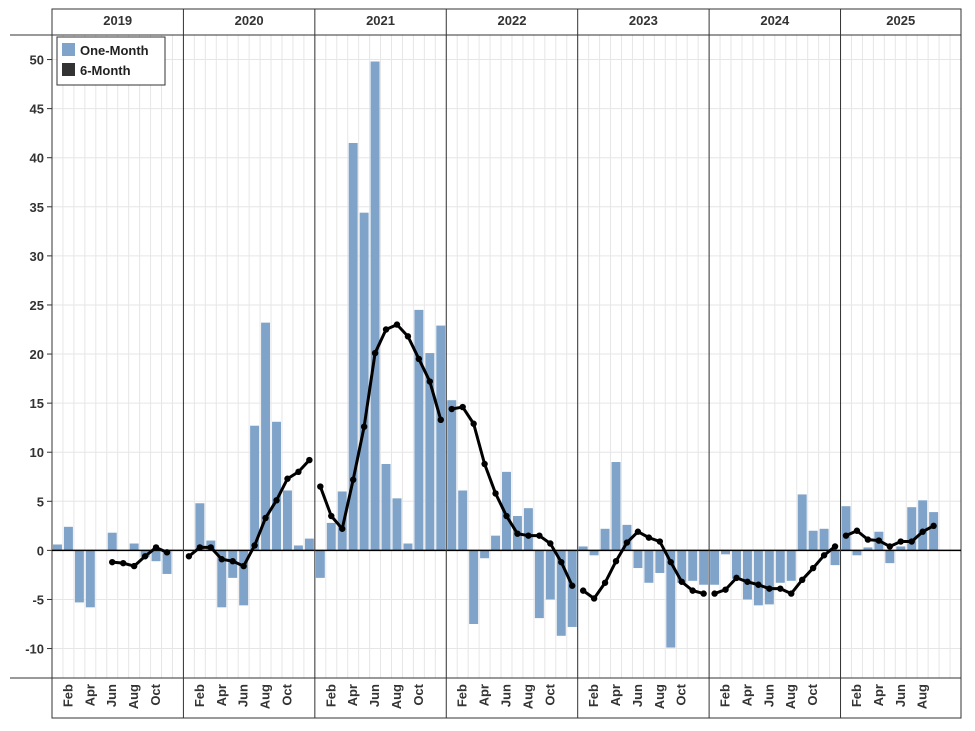 This screenshot has width=975, height=731. I want to click on legend-swatch-one-month, so click(68, 49).